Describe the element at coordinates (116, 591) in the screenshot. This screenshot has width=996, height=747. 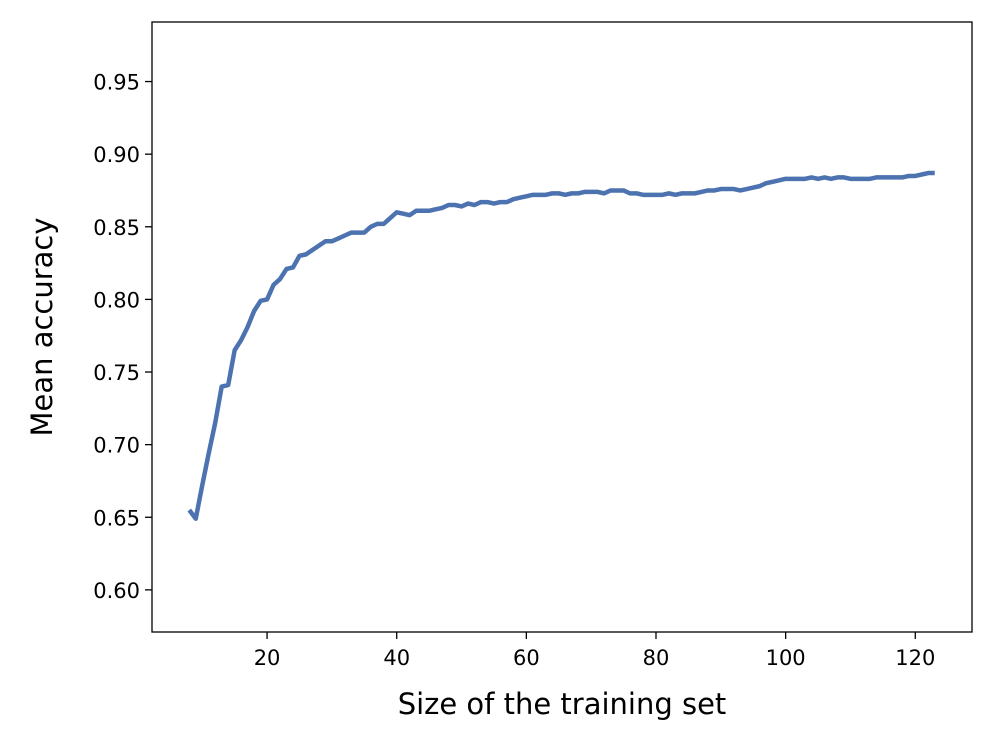
I see `y-tick-label: 0.60` at that location.